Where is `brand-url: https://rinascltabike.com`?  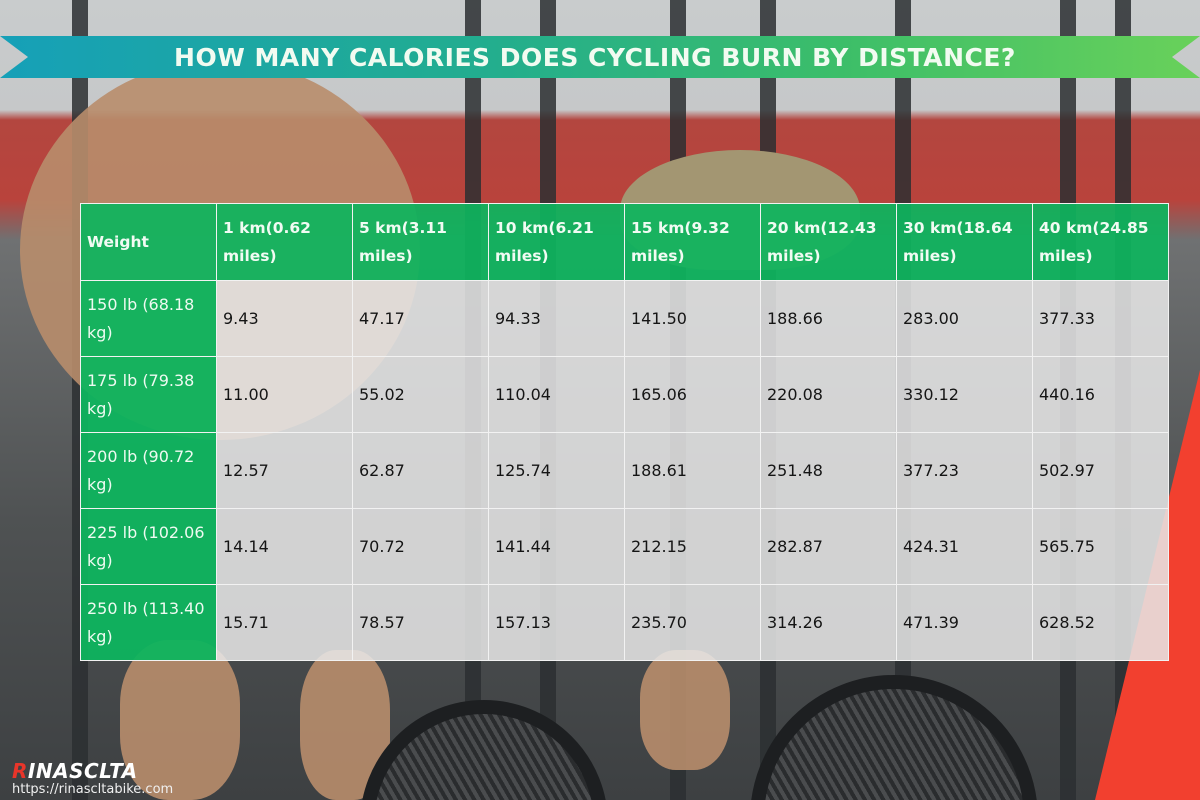 brand-url: https://rinascltabike.com is located at coordinates (93, 789).